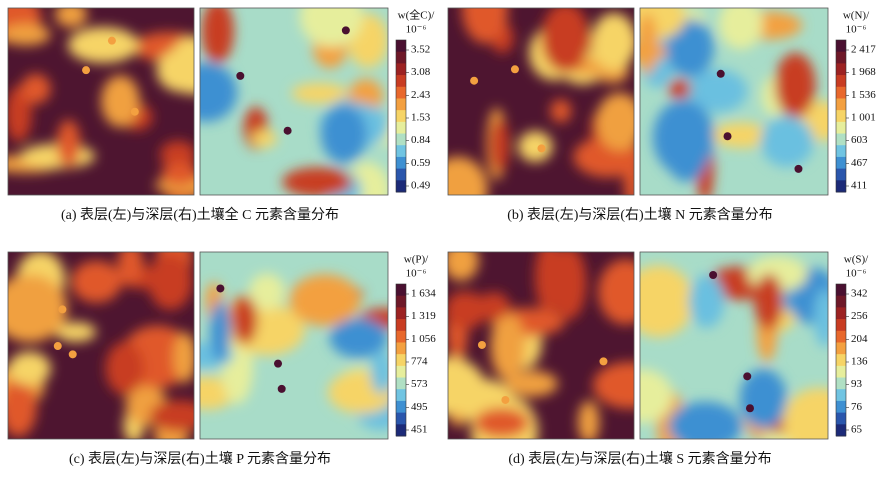 The height and width of the screenshot is (479, 888). Describe the element at coordinates (416, 30) in the screenshot. I see `legend-unit: 10⁻⁶` at that location.